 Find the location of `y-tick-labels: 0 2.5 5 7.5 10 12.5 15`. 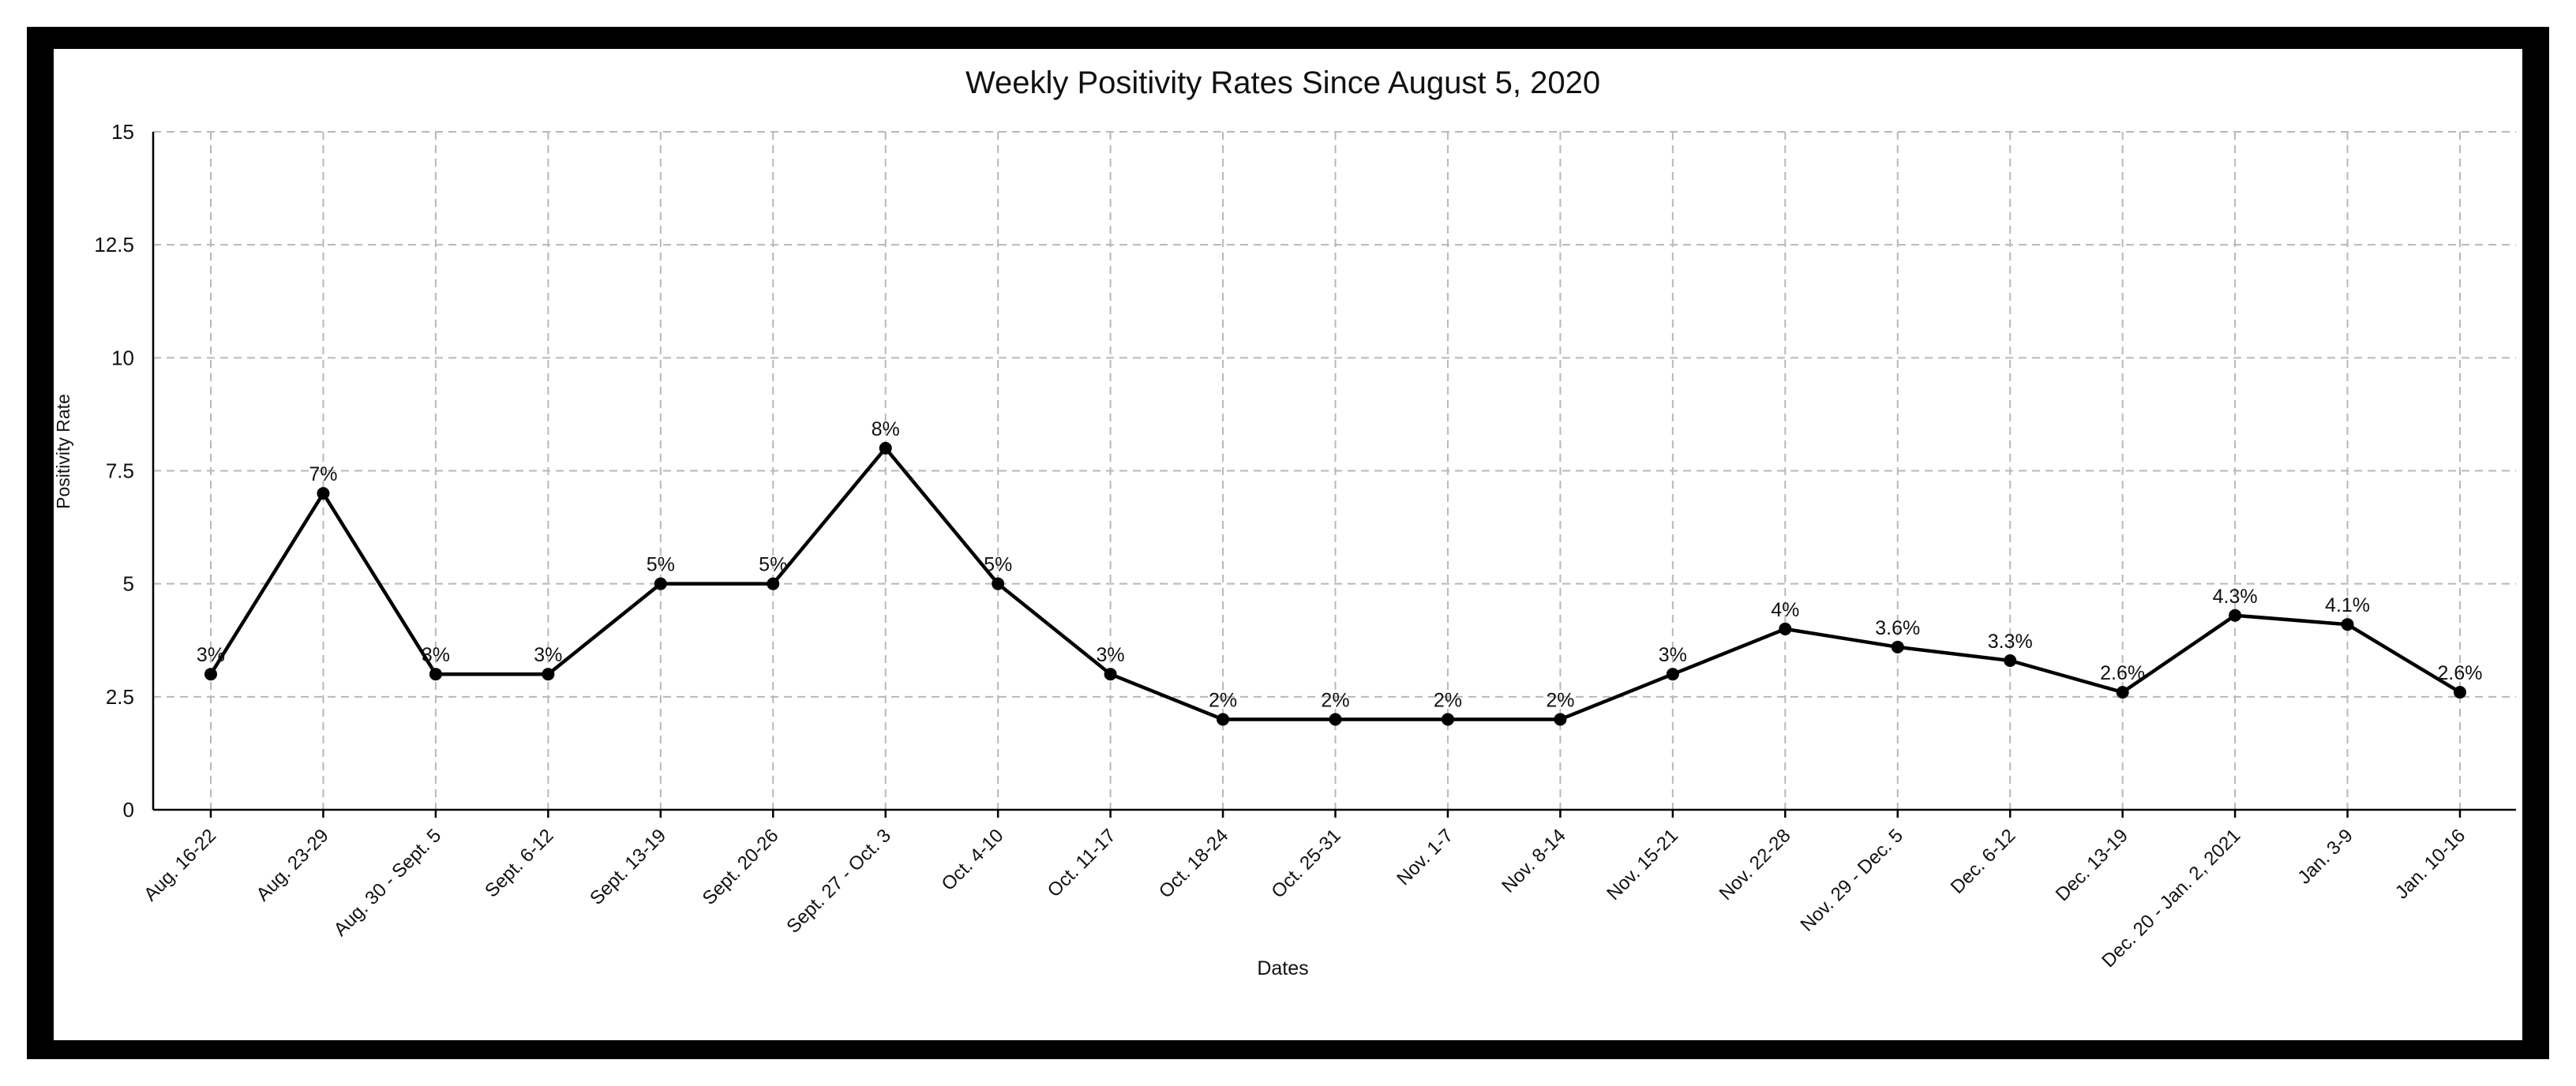

y-tick-labels: 0 2.5 5 7.5 10 12.5 15 is located at coordinates (114, 471).